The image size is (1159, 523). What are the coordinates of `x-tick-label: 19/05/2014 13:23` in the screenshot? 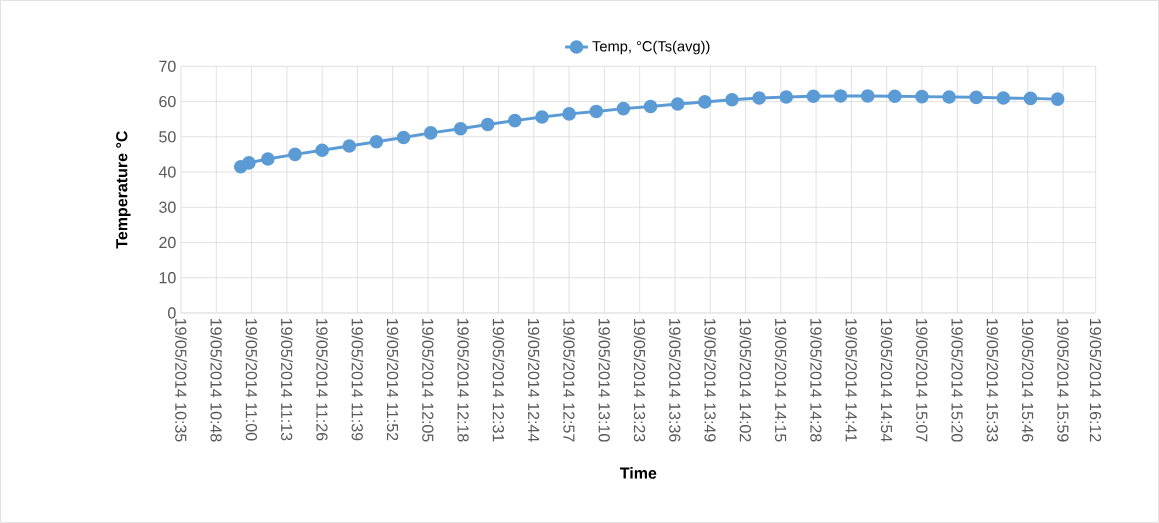 It's located at (639, 380).